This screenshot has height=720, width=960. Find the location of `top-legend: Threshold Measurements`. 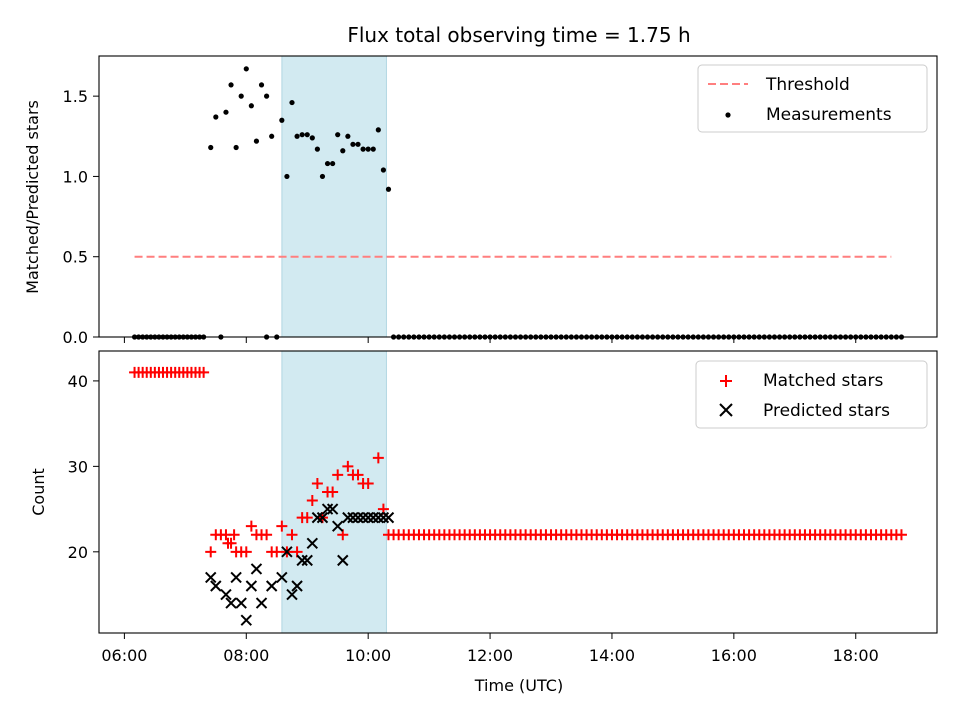

top-legend: Threshold Measurements is located at coordinates (812, 98).